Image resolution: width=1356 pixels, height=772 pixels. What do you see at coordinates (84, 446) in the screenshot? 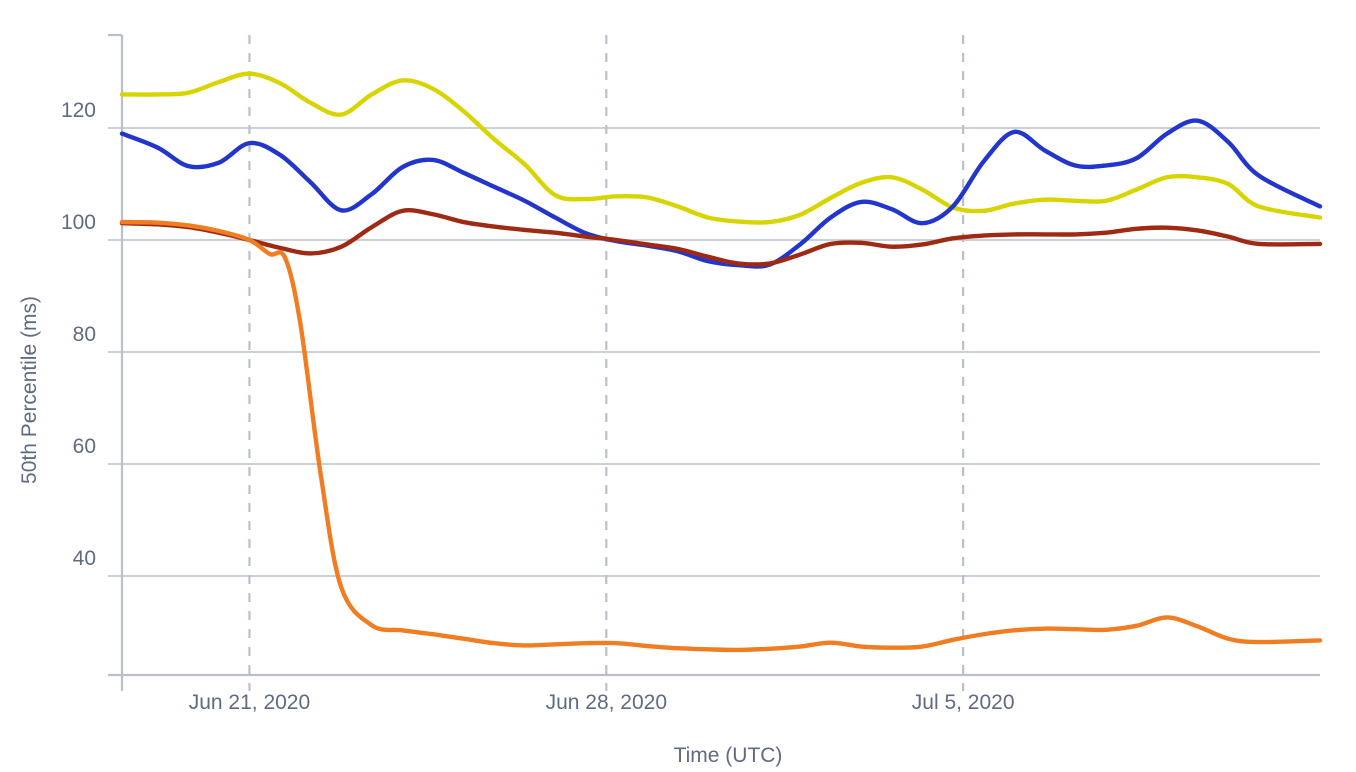
I see `y-tick-label-60: 60` at bounding box center [84, 446].